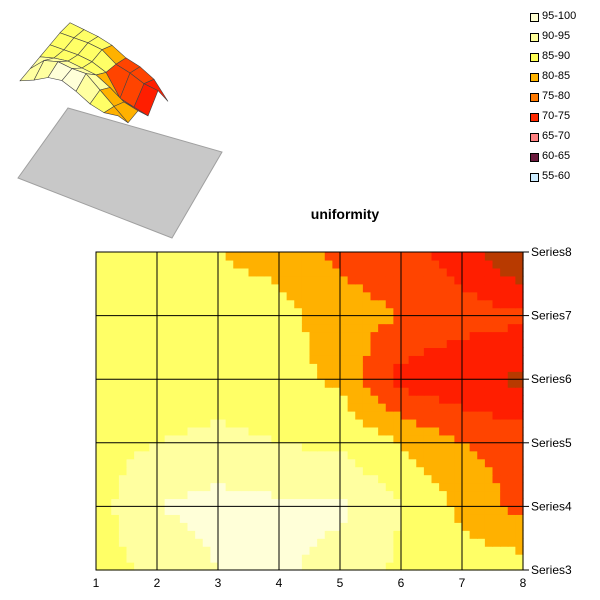 The image size is (600, 600). What do you see at coordinates (565, 158) in the screenshot?
I see `legend-item: 60-65` at bounding box center [565, 158].